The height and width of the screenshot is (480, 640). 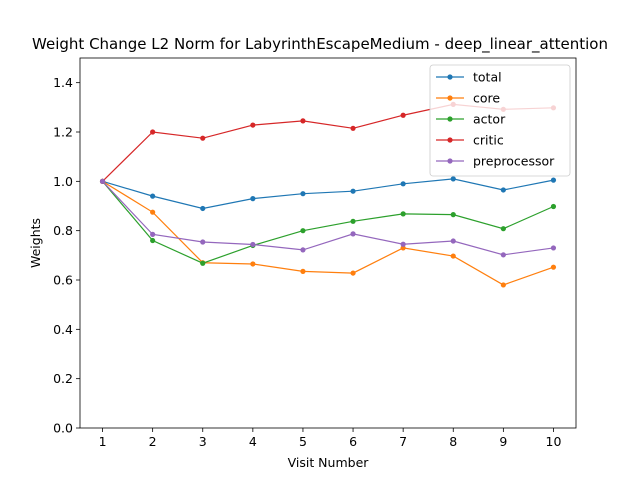 I want to click on x-tick-label: 2, so click(x=153, y=441).